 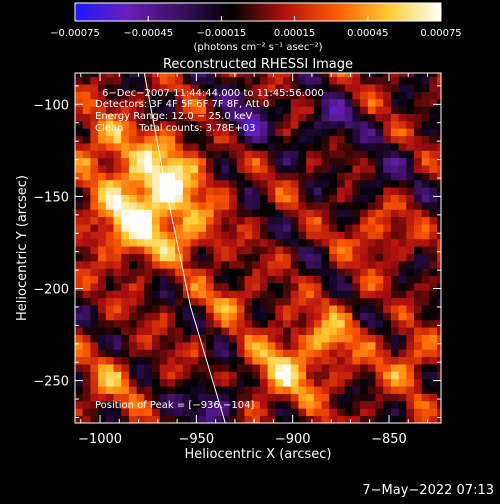 I want to click on colorbar-tick-label: −0.00075, so click(x=75, y=33).